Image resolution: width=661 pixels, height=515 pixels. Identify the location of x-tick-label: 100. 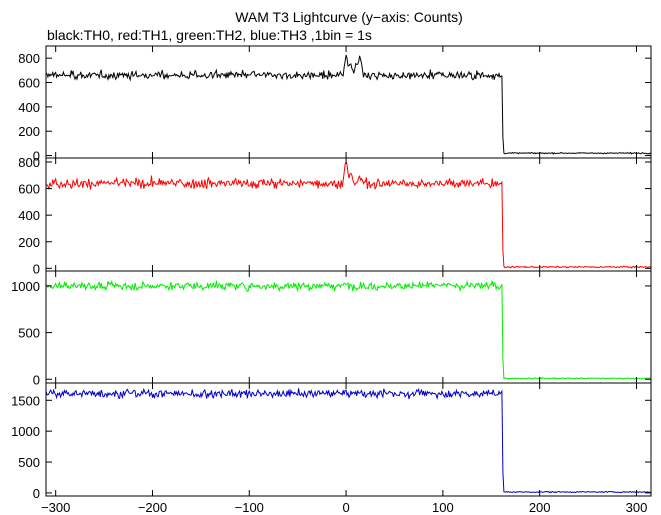
(443, 507).